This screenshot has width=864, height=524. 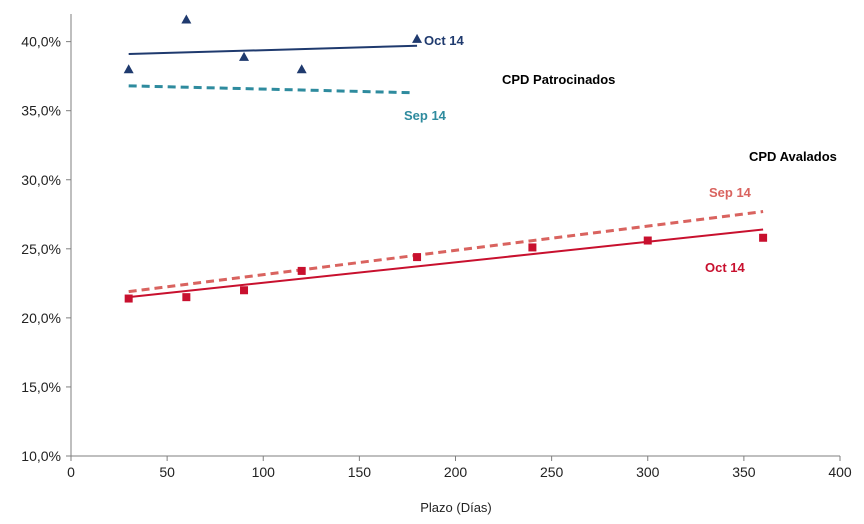 What do you see at coordinates (71, 472) in the screenshot?
I see `x-tick-label: 0` at bounding box center [71, 472].